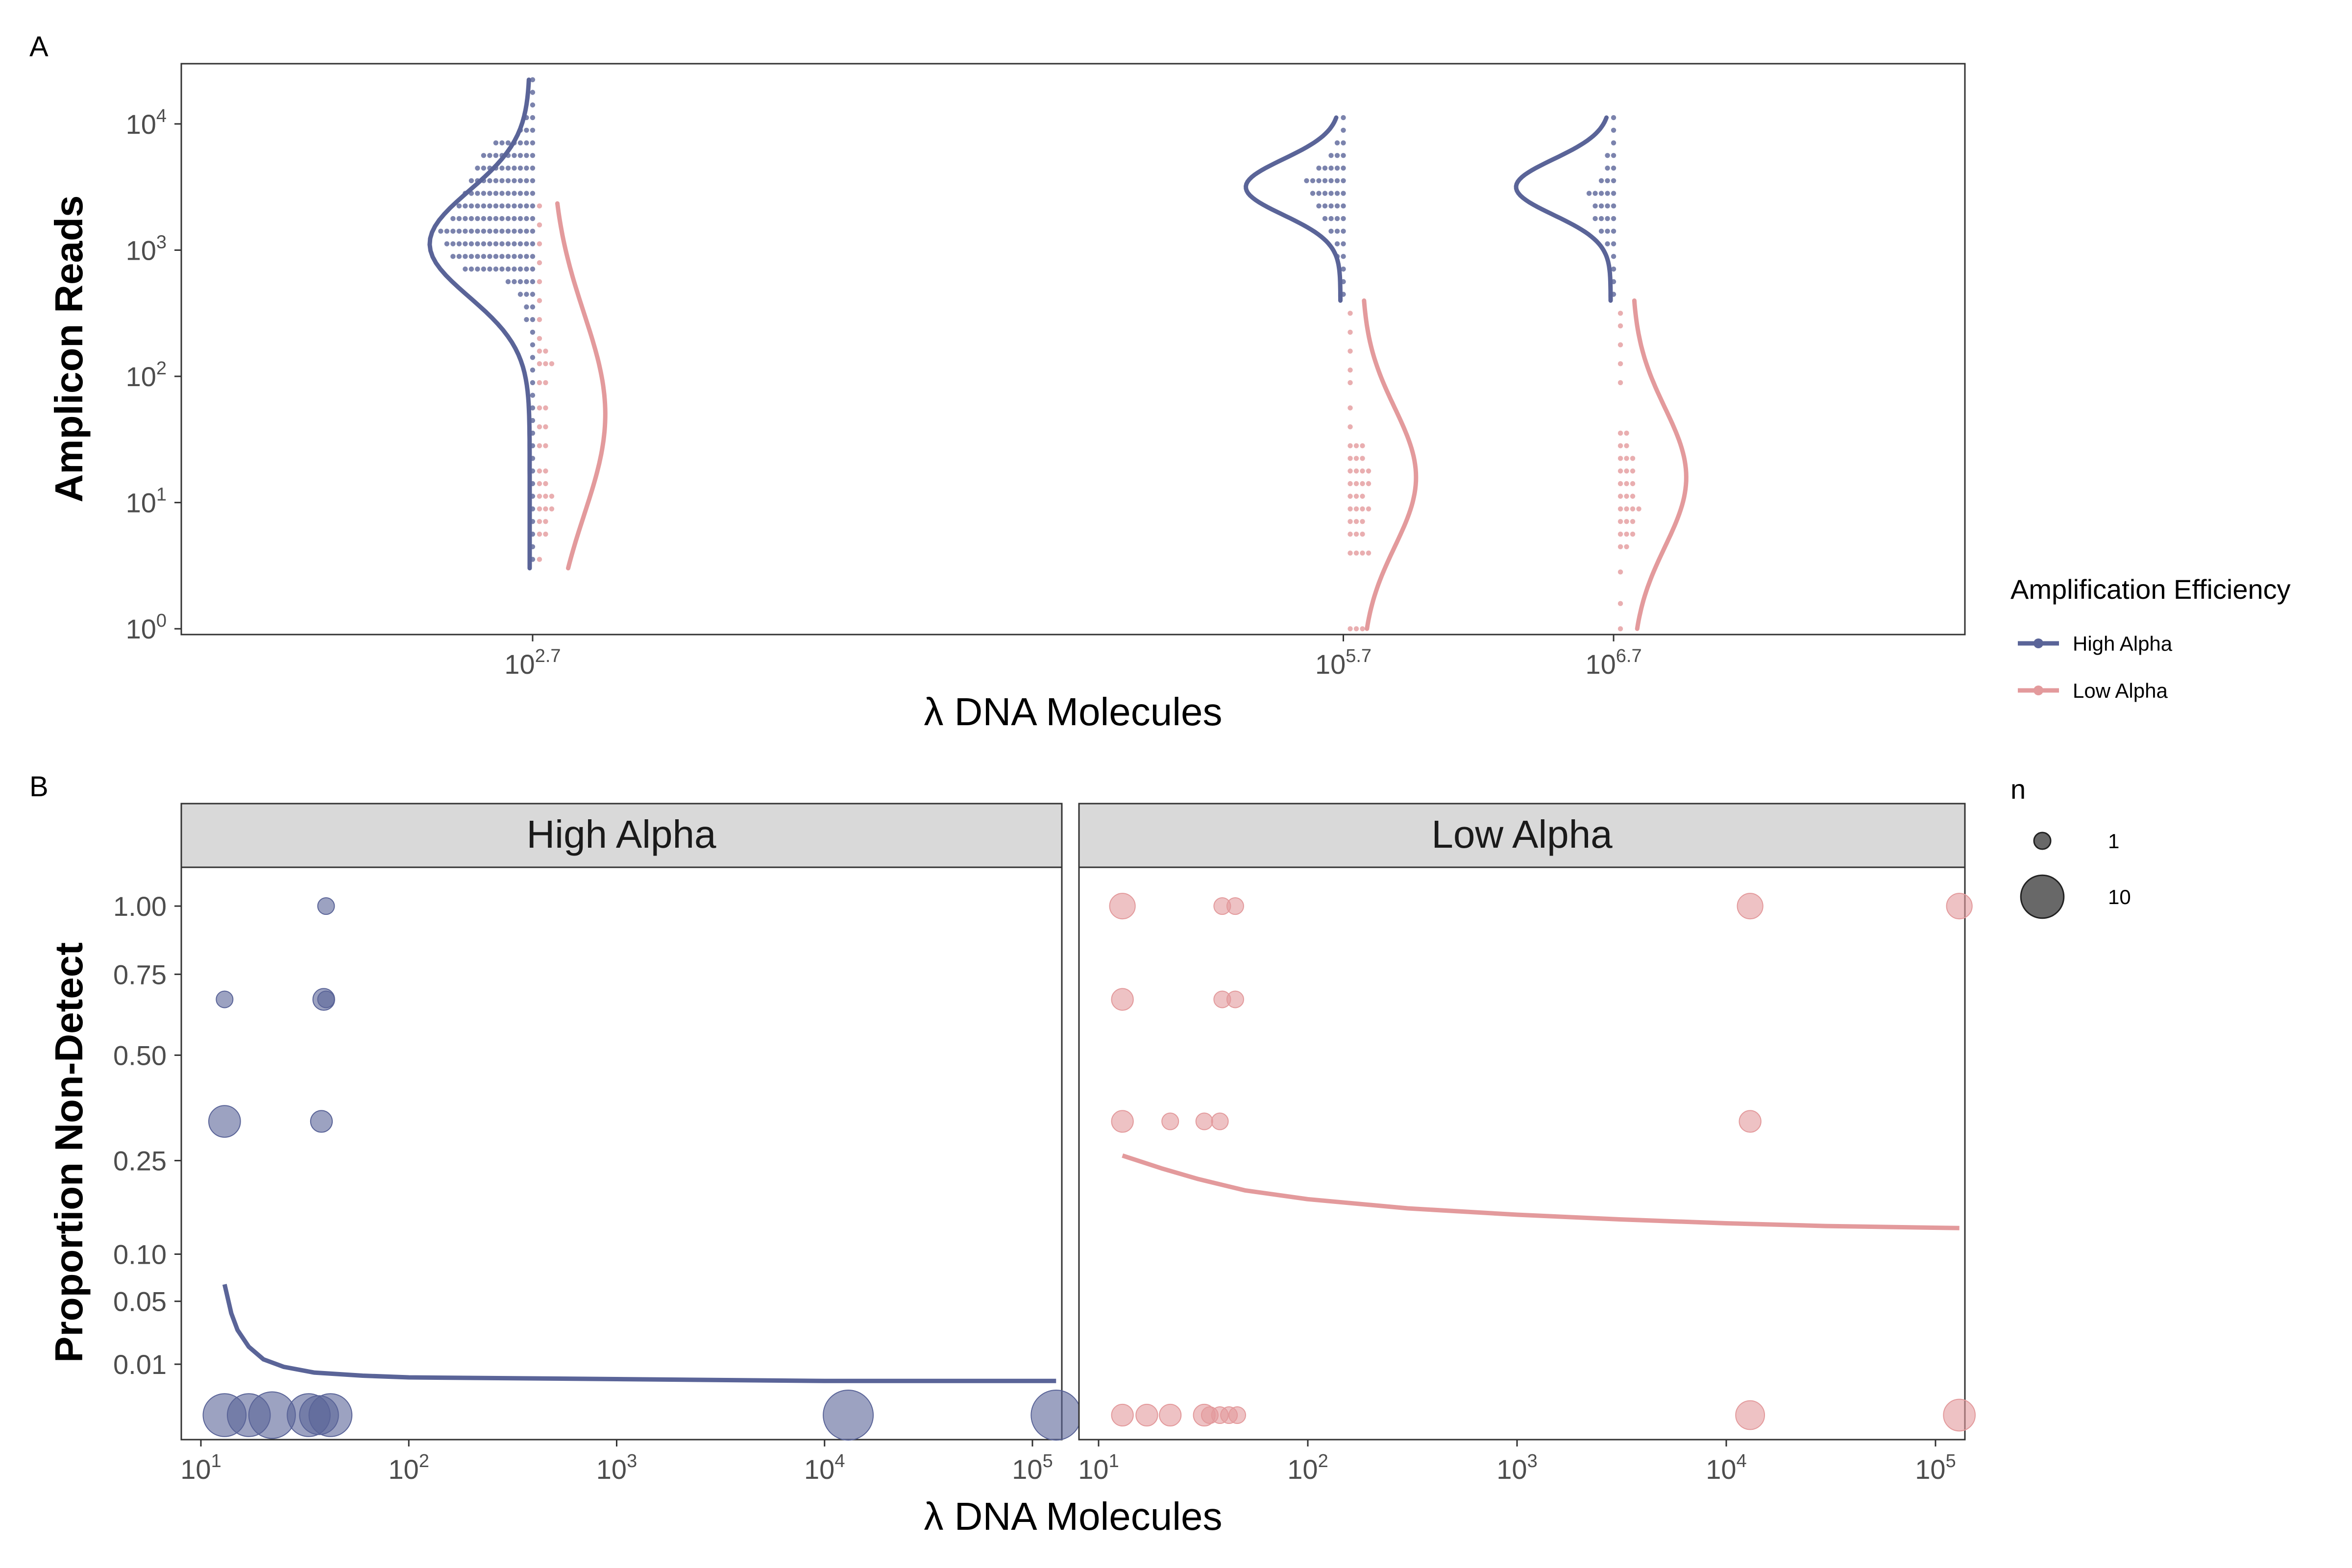 This screenshot has width=2352, height=1568. Describe the element at coordinates (2150, 589) in the screenshot. I see `legend-title: Amplification Efficiency` at that location.